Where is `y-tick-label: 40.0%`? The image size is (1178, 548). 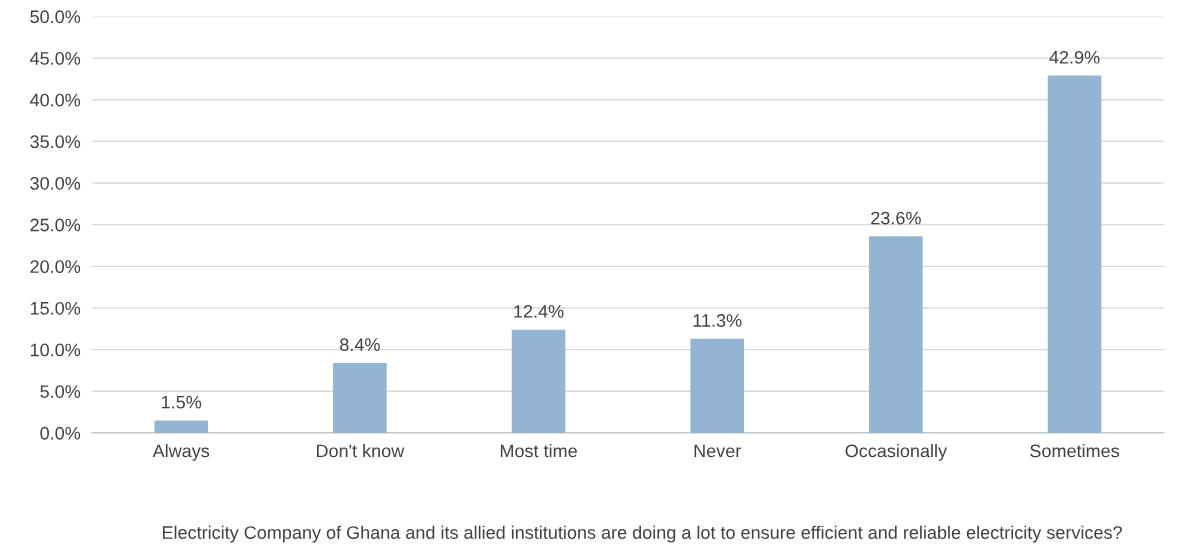 y-tick-label: 40.0% is located at coordinates (55, 100).